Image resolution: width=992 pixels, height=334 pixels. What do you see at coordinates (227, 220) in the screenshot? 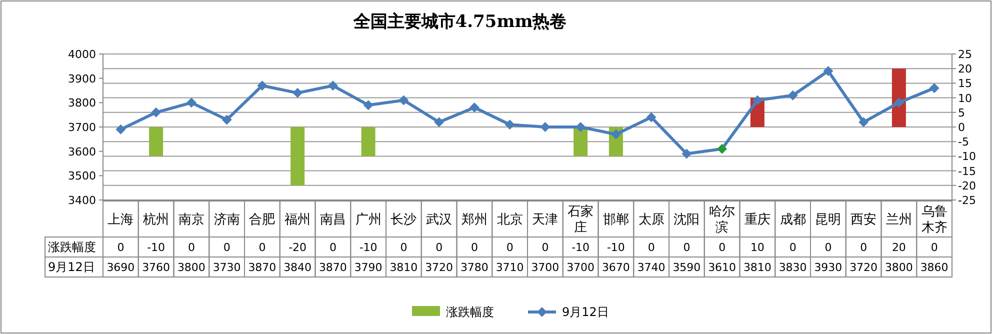
I see `x-tick-label: 济南` at bounding box center [227, 220].